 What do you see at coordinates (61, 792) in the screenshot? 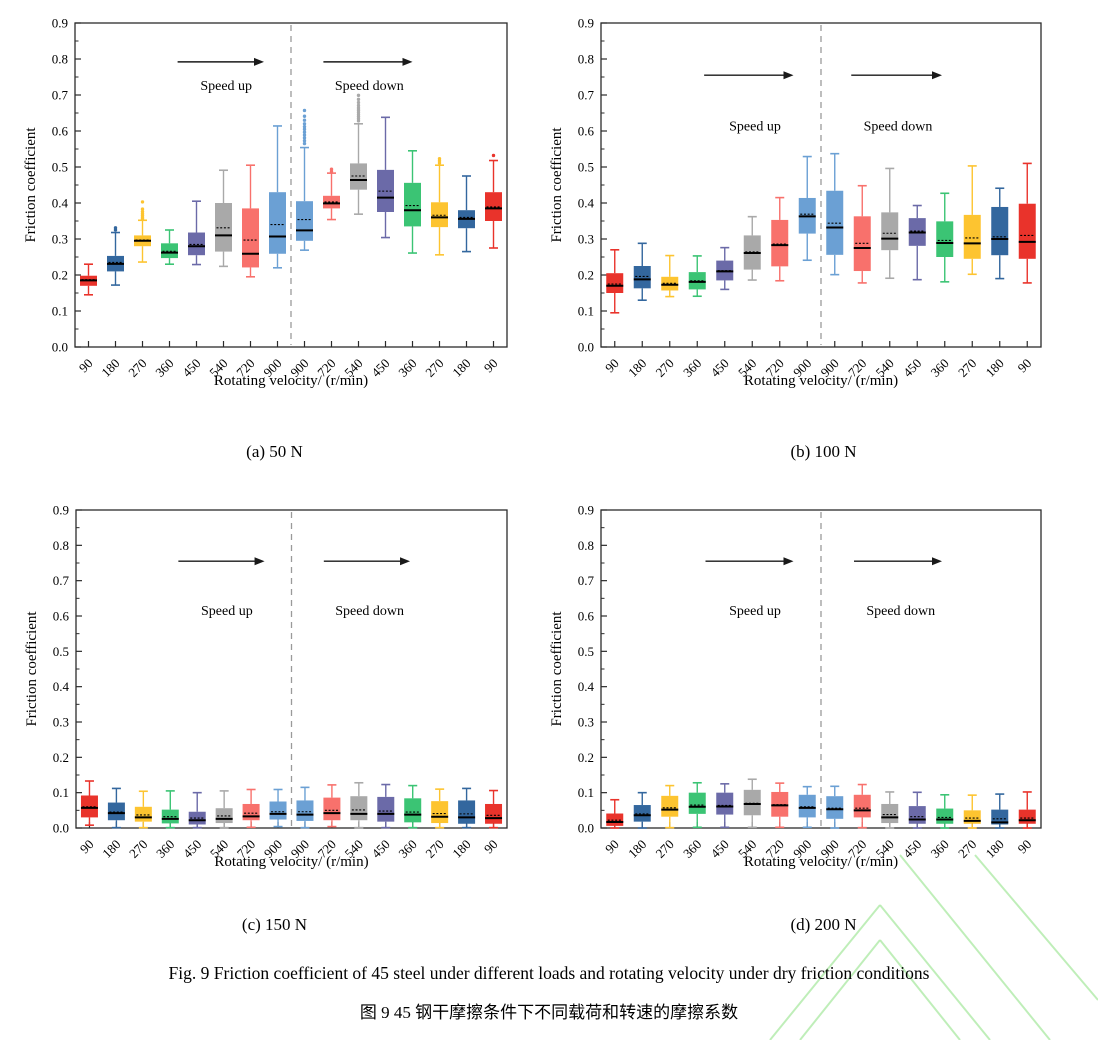
I see `y-tick-label: 0.1` at bounding box center [61, 792].